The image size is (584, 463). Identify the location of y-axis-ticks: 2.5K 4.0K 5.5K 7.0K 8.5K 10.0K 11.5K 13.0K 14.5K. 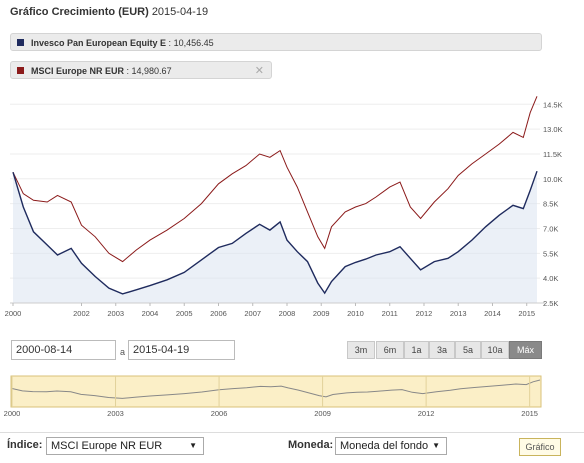
(553, 204).